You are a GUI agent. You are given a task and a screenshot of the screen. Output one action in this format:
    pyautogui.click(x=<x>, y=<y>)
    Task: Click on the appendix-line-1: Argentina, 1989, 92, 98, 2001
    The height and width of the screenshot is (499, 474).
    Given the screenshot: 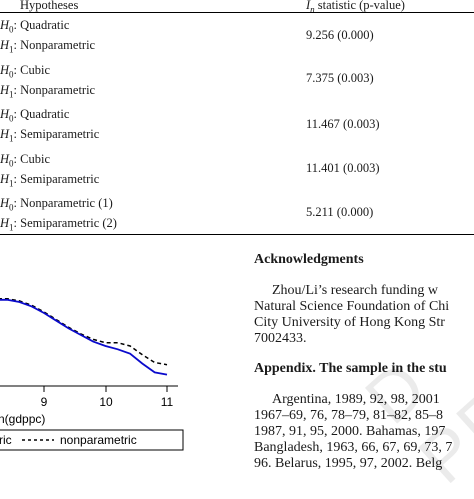 What is the action you would take?
    pyautogui.click(x=356, y=399)
    